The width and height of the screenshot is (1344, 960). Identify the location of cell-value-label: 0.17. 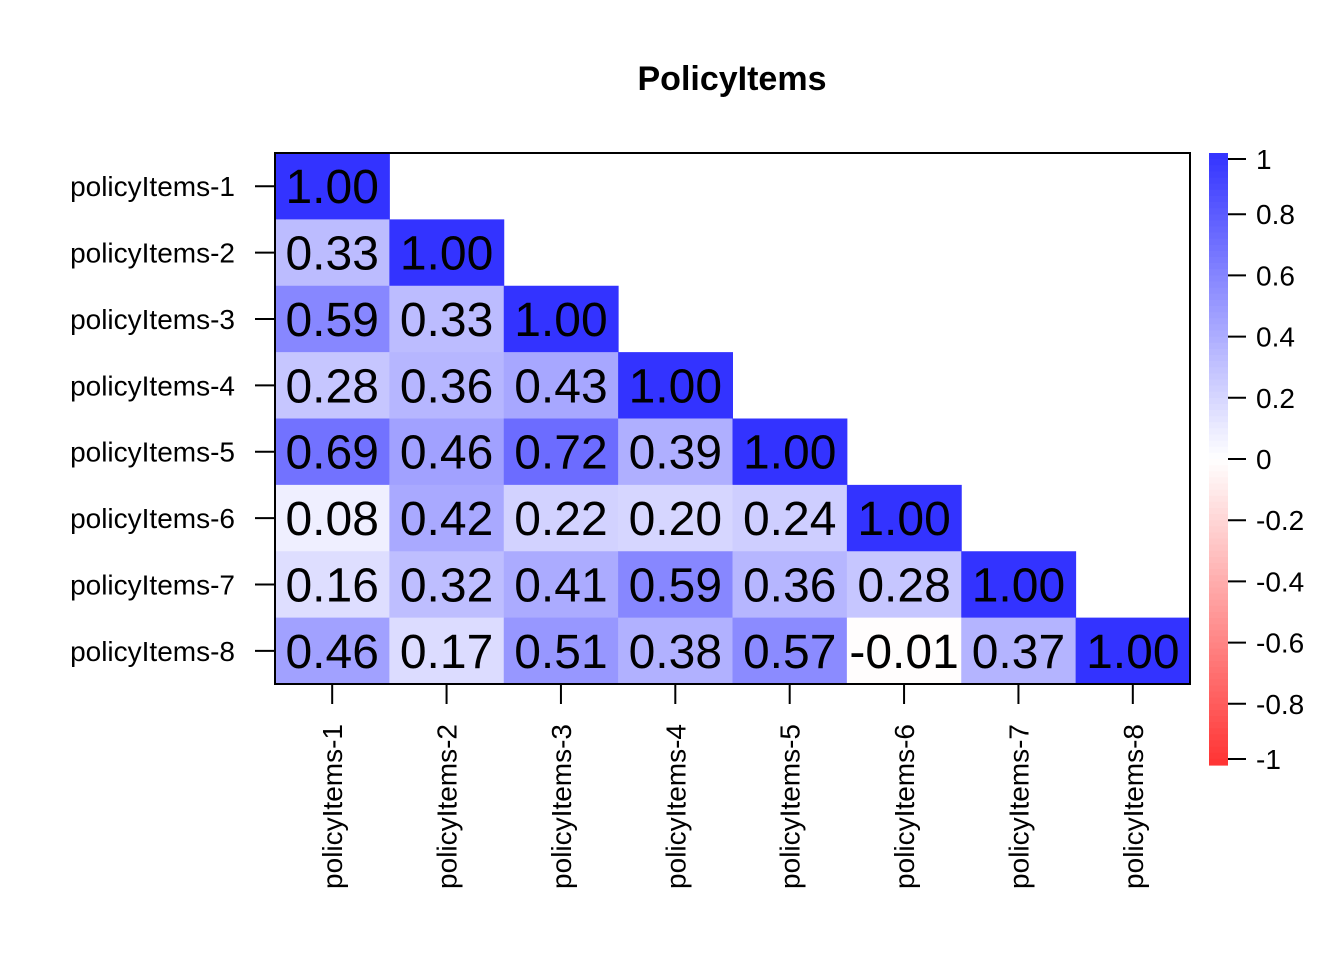
(446, 652).